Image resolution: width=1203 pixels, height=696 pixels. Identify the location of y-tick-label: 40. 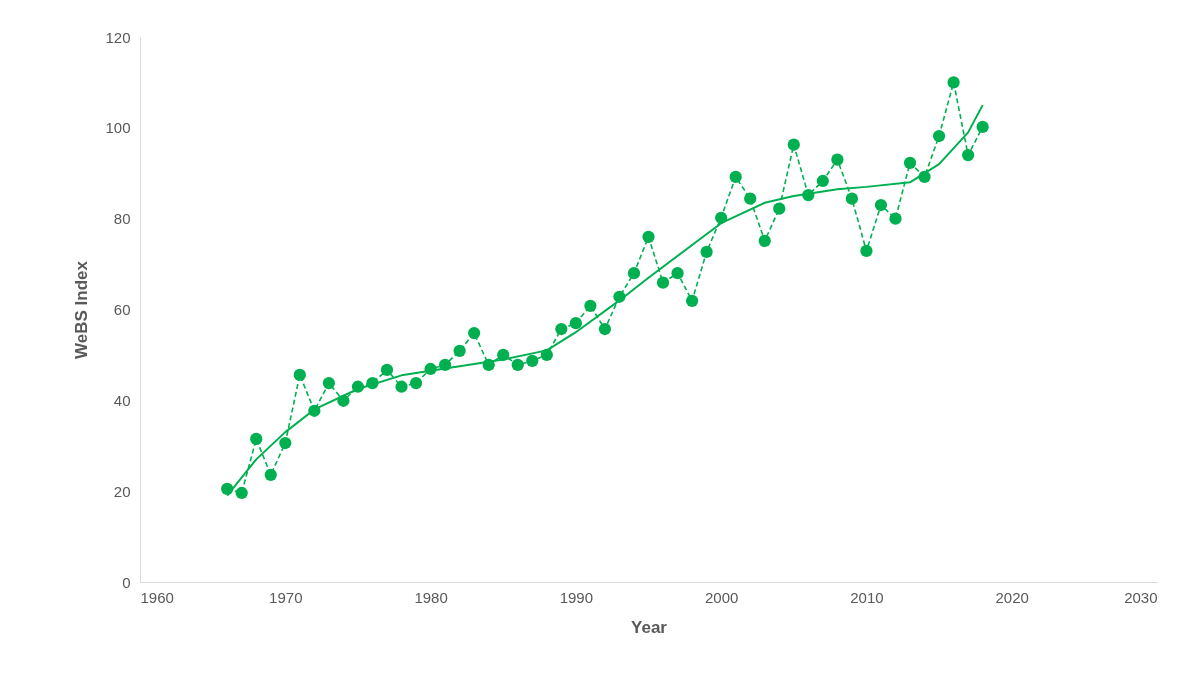
(122, 400).